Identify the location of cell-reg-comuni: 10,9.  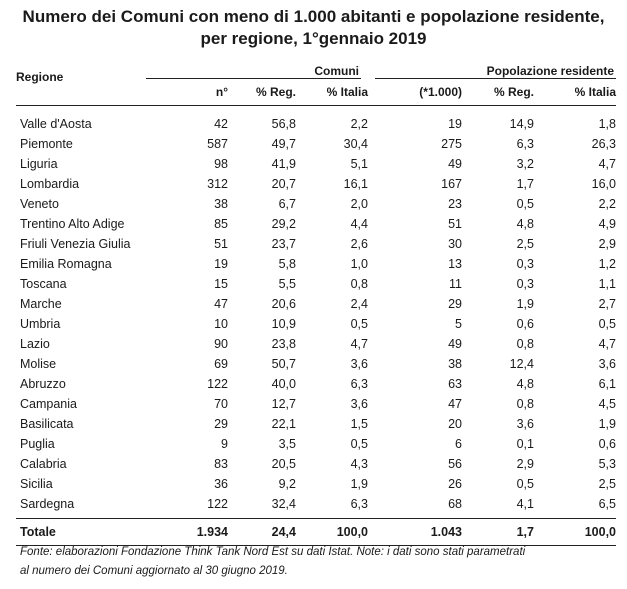
(283, 324).